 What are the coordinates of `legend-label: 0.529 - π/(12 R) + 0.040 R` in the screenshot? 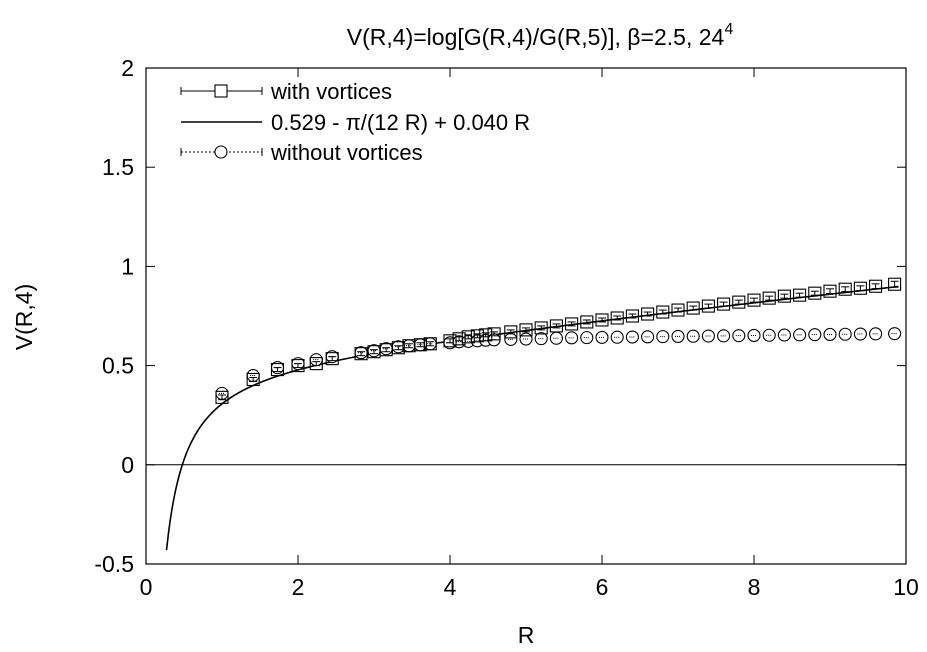 It's located at (400, 122).